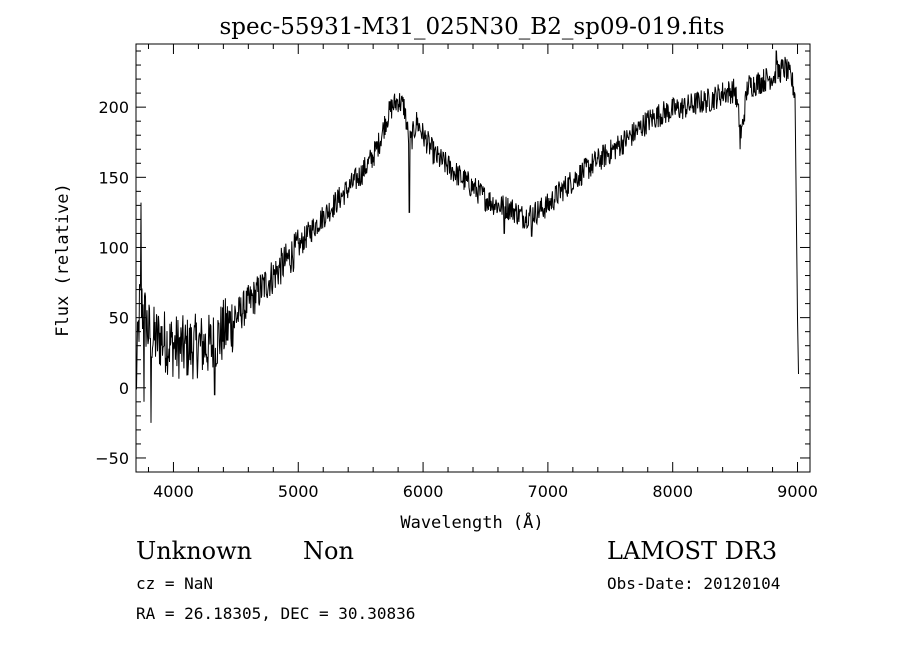  Describe the element at coordinates (423, 491) in the screenshot. I see `x-tick-label: 6000` at that location.